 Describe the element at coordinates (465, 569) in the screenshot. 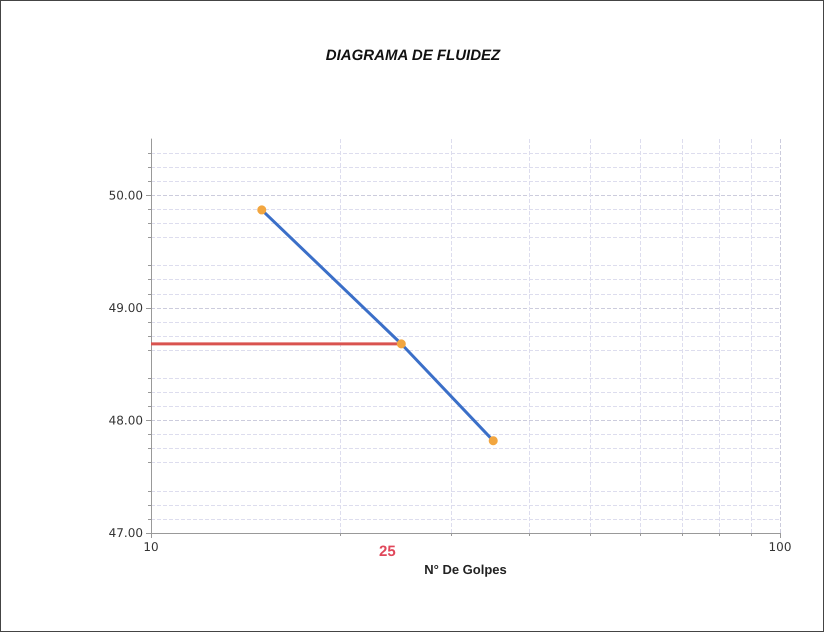

I see `x-axis-title: N° De Golpes` at that location.